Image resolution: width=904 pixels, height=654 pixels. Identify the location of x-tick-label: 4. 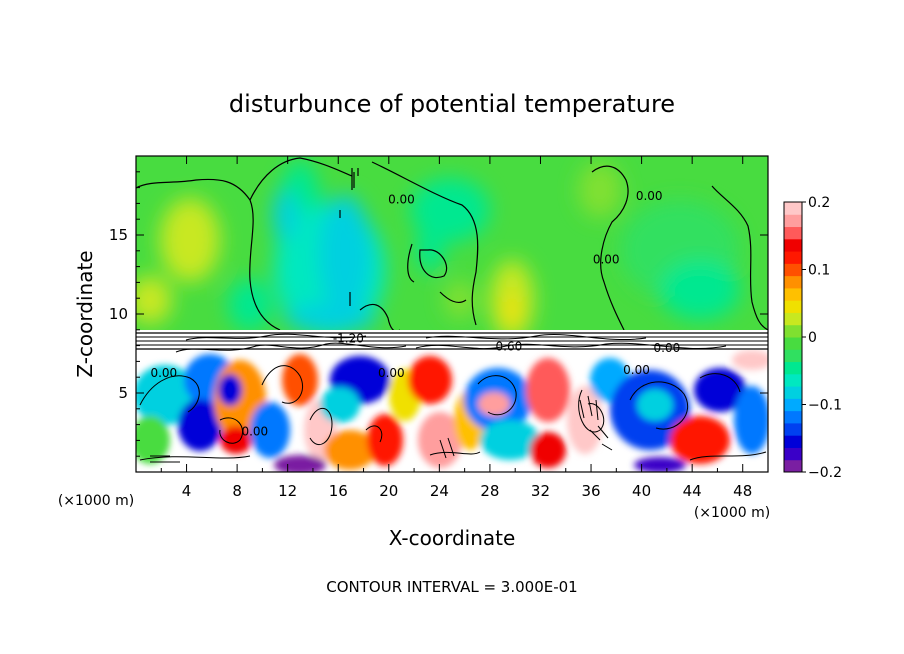
(187, 491).